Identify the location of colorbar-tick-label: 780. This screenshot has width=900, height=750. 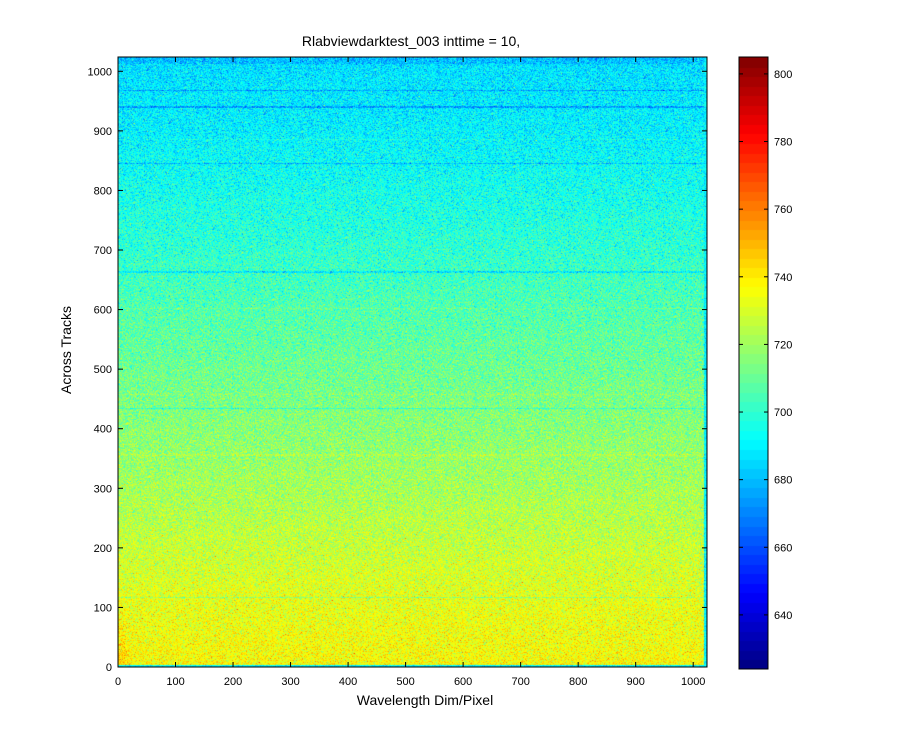
(783, 143).